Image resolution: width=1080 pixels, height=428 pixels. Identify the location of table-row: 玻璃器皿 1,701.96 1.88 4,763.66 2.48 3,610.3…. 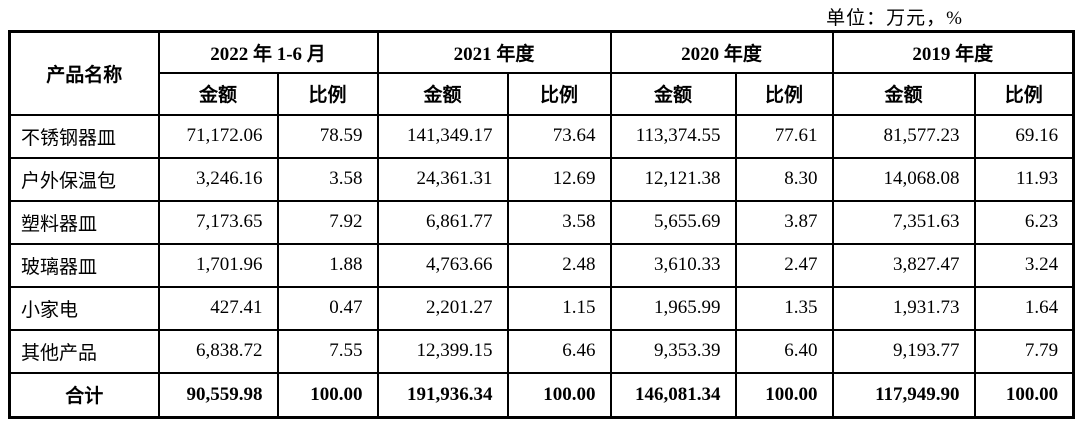
(541, 265).